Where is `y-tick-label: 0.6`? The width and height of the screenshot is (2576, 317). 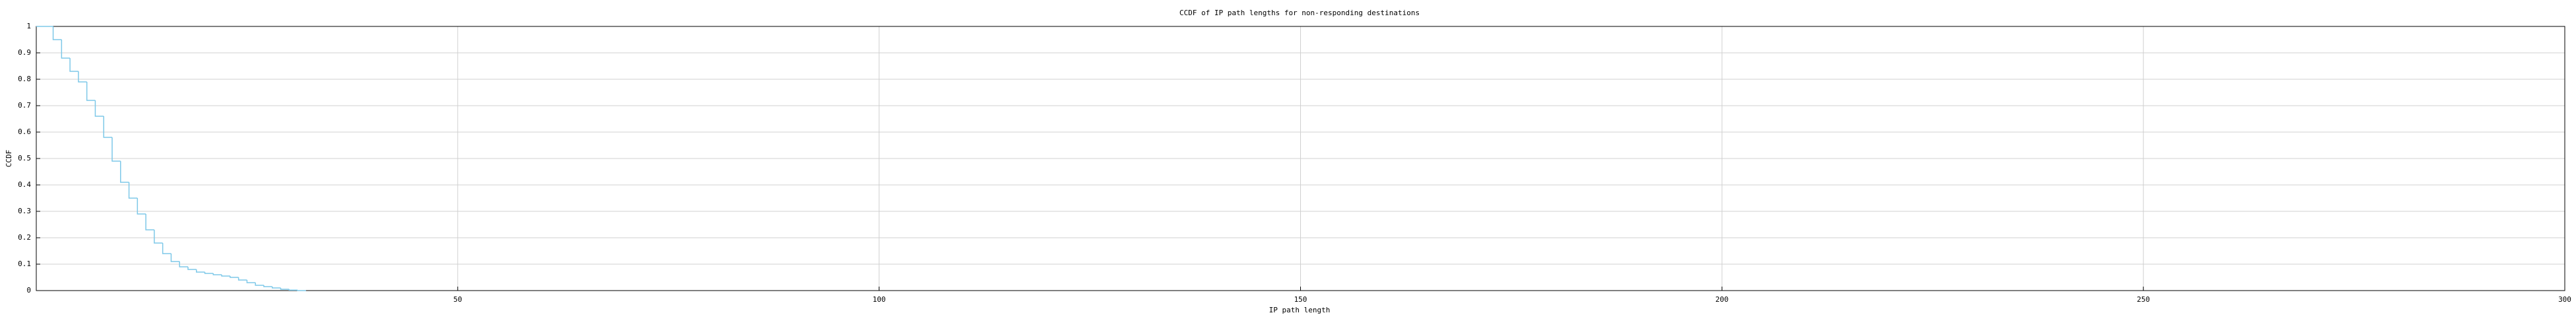
y-tick-label: 0.6 is located at coordinates (24, 131).